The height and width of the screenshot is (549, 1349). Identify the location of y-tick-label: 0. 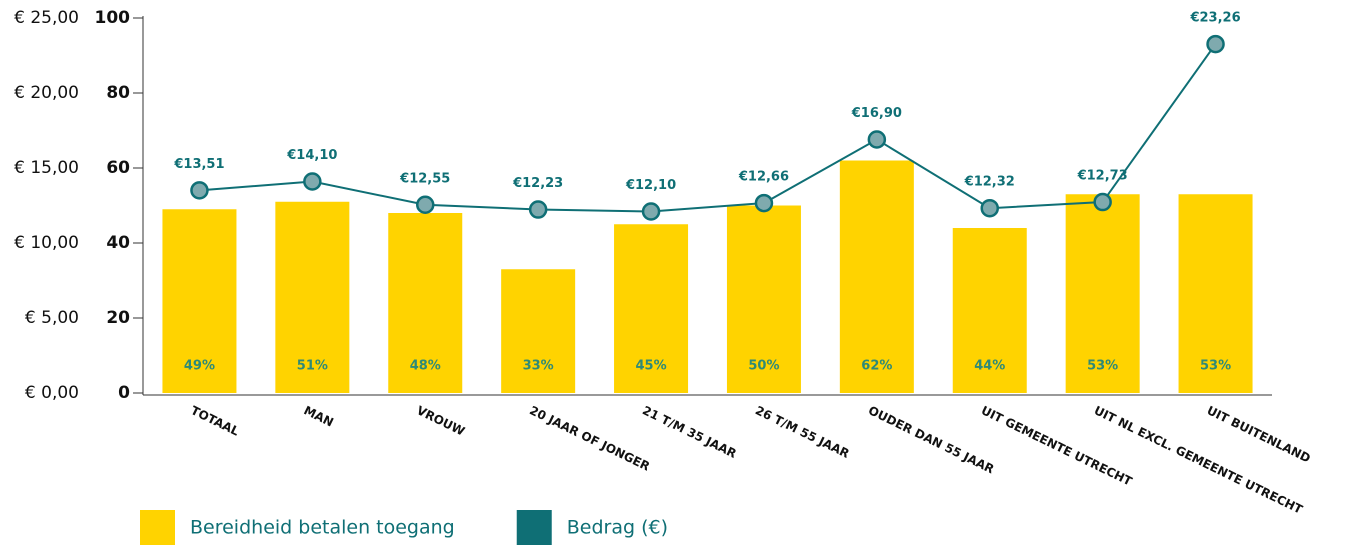
(124, 393).